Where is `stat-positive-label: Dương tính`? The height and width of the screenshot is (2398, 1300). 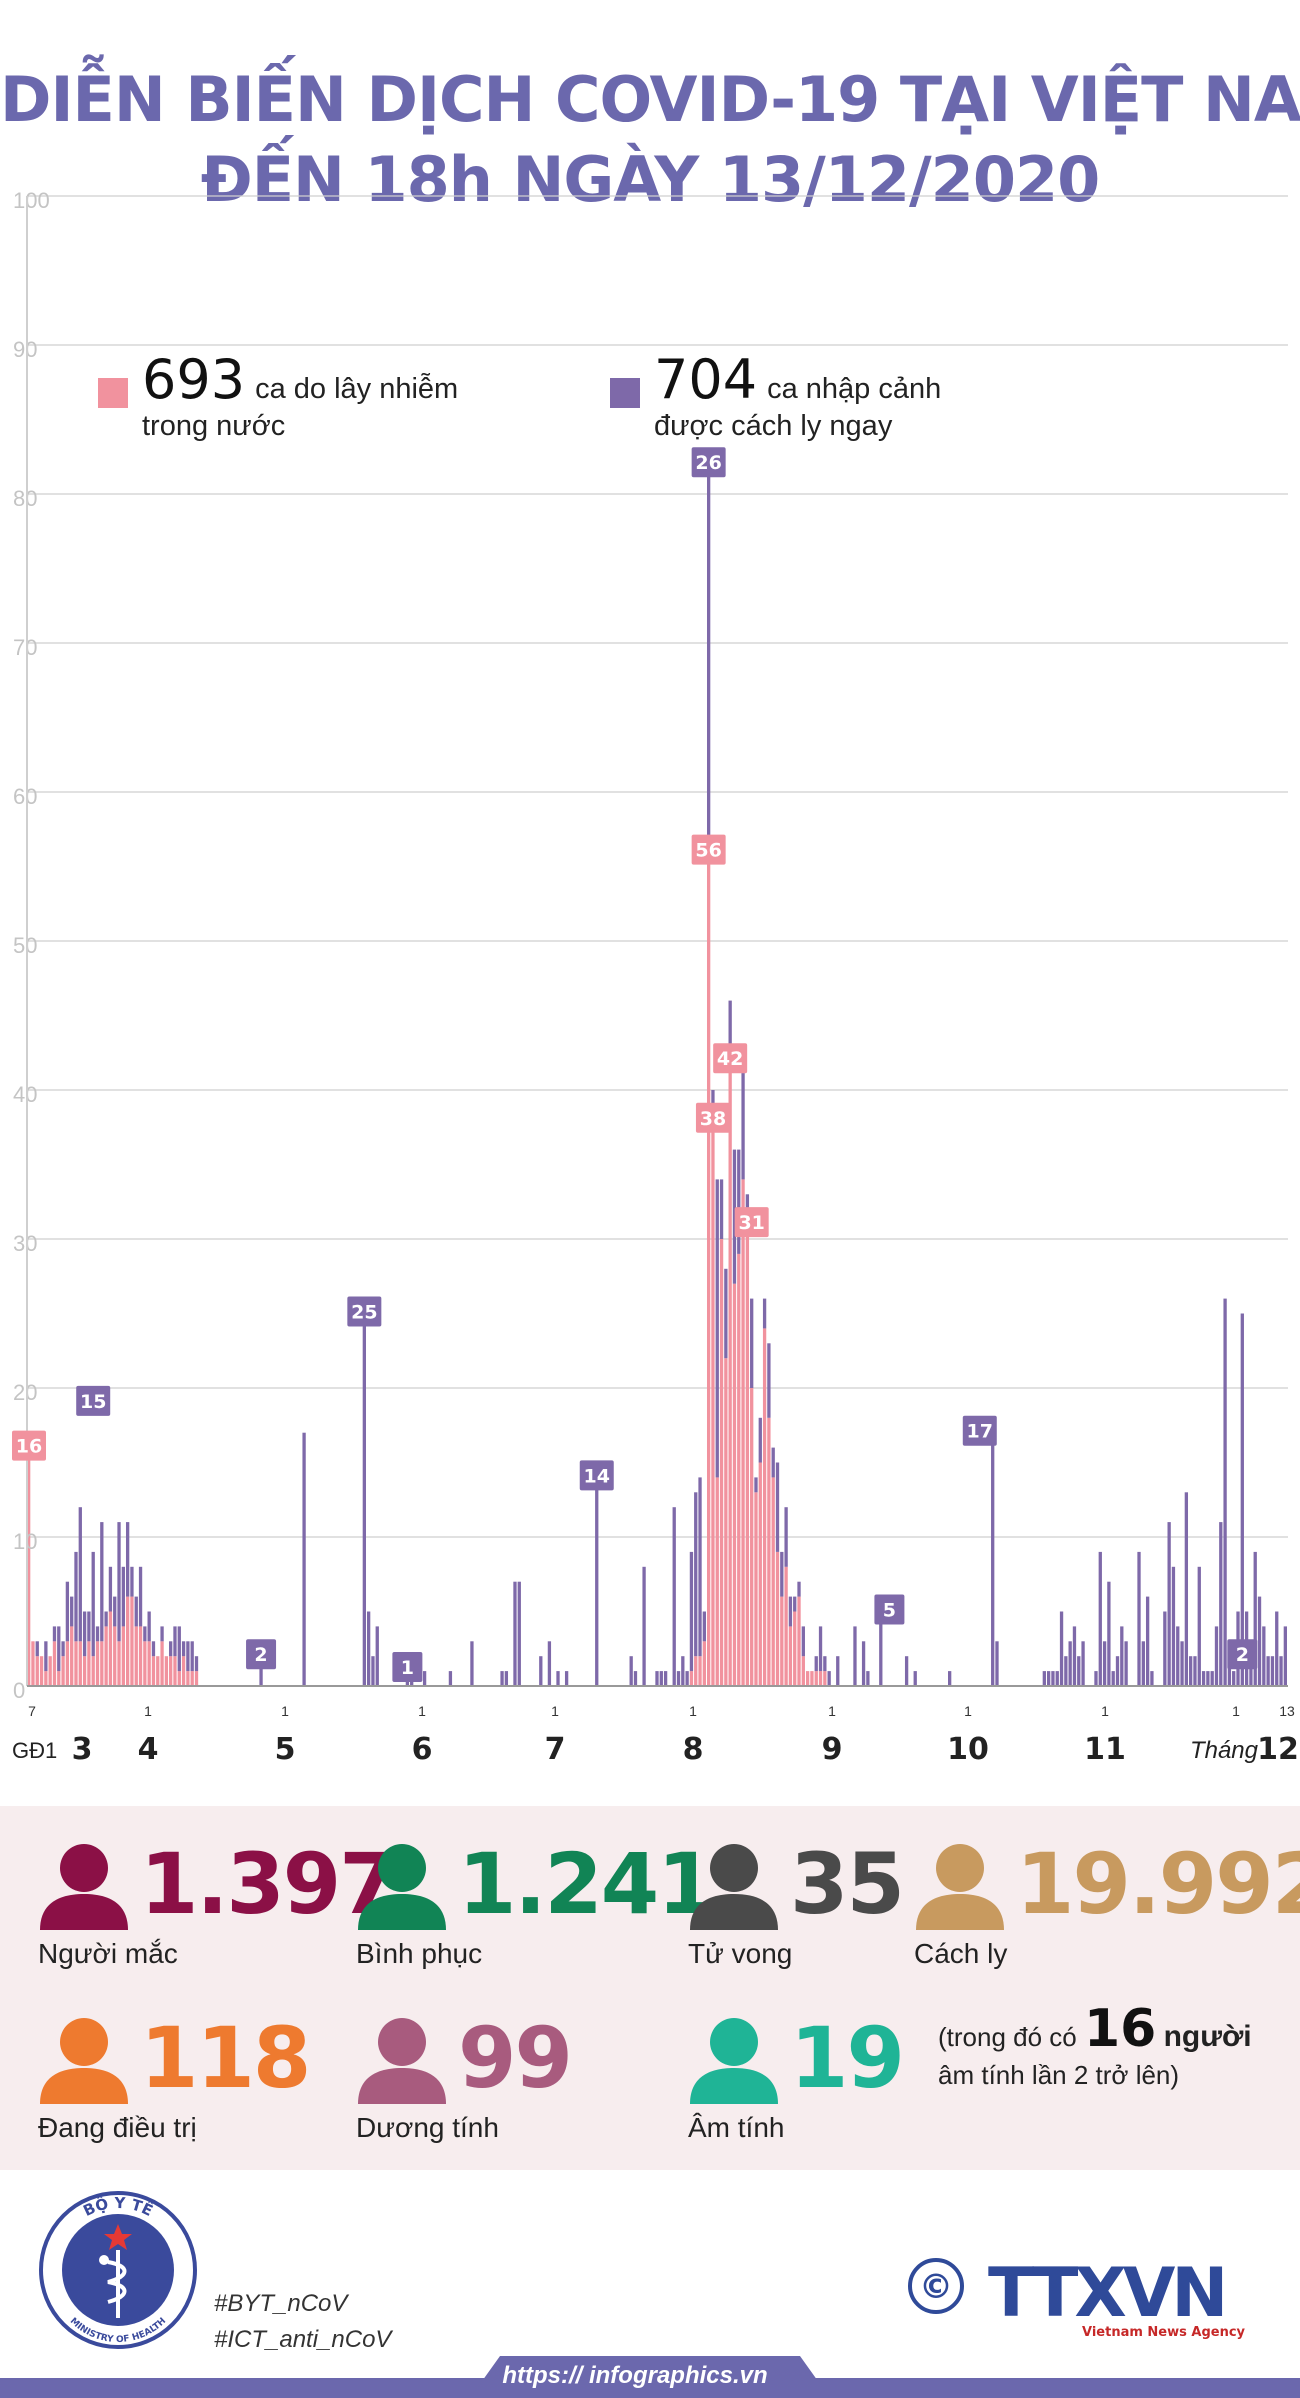
stat-positive-label: Dương tính is located at coordinates (427, 2127).